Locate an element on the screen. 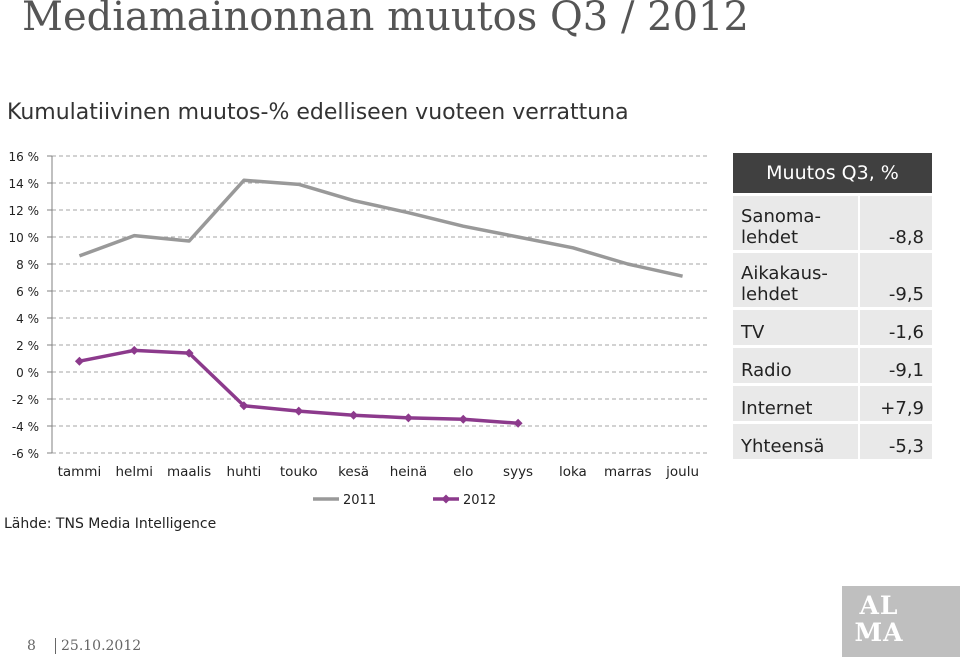 Image resolution: width=960 pixels, height=657 pixels. y-tick-label: 4 % is located at coordinates (27, 319).